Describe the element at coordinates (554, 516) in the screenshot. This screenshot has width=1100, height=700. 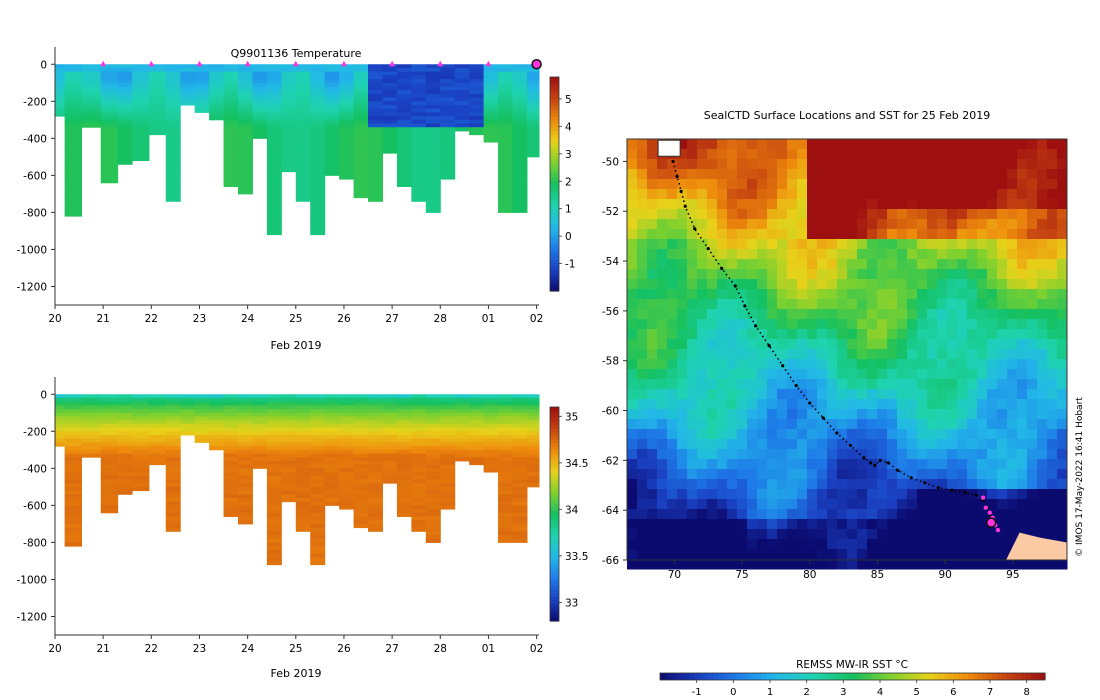
I see `sal-colorbar-segment` at that location.